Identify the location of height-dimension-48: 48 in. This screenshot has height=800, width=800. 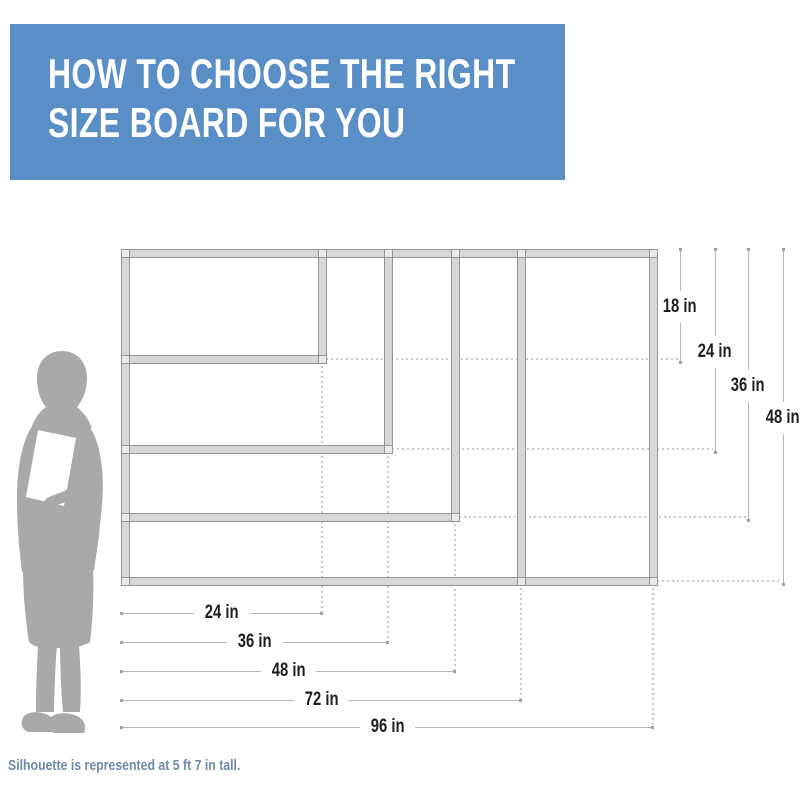
(780, 417).